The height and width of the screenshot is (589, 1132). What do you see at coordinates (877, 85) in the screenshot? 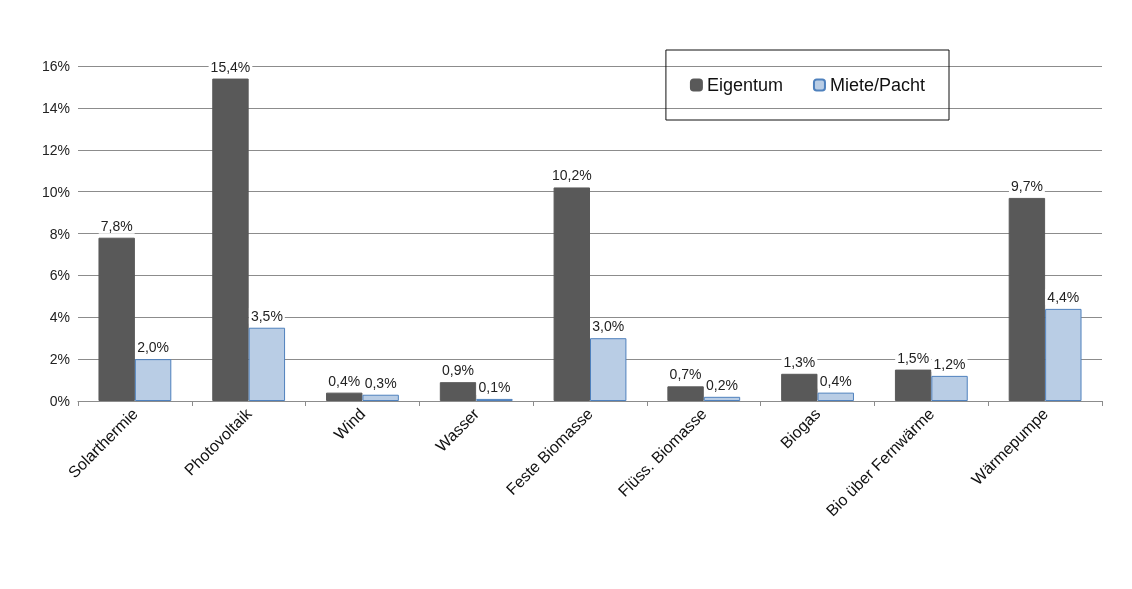
I see `legend-label: Miete/Pacht` at bounding box center [877, 85].